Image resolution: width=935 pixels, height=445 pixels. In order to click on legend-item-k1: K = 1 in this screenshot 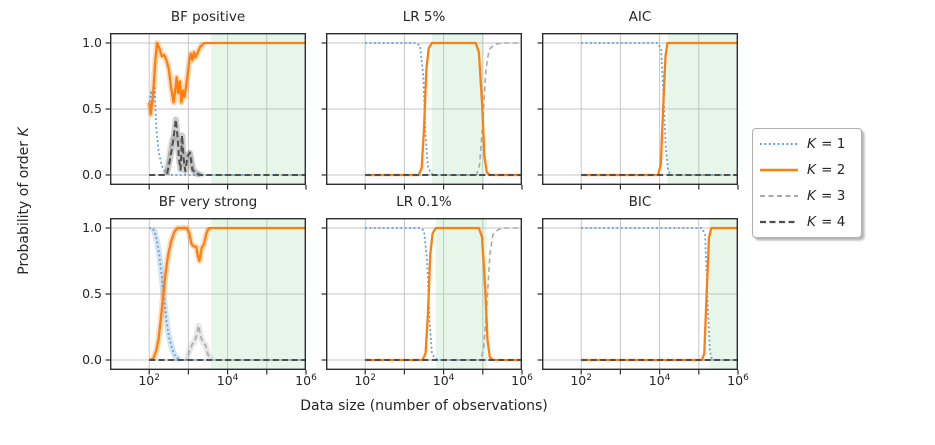, I will do `click(807, 144)`.